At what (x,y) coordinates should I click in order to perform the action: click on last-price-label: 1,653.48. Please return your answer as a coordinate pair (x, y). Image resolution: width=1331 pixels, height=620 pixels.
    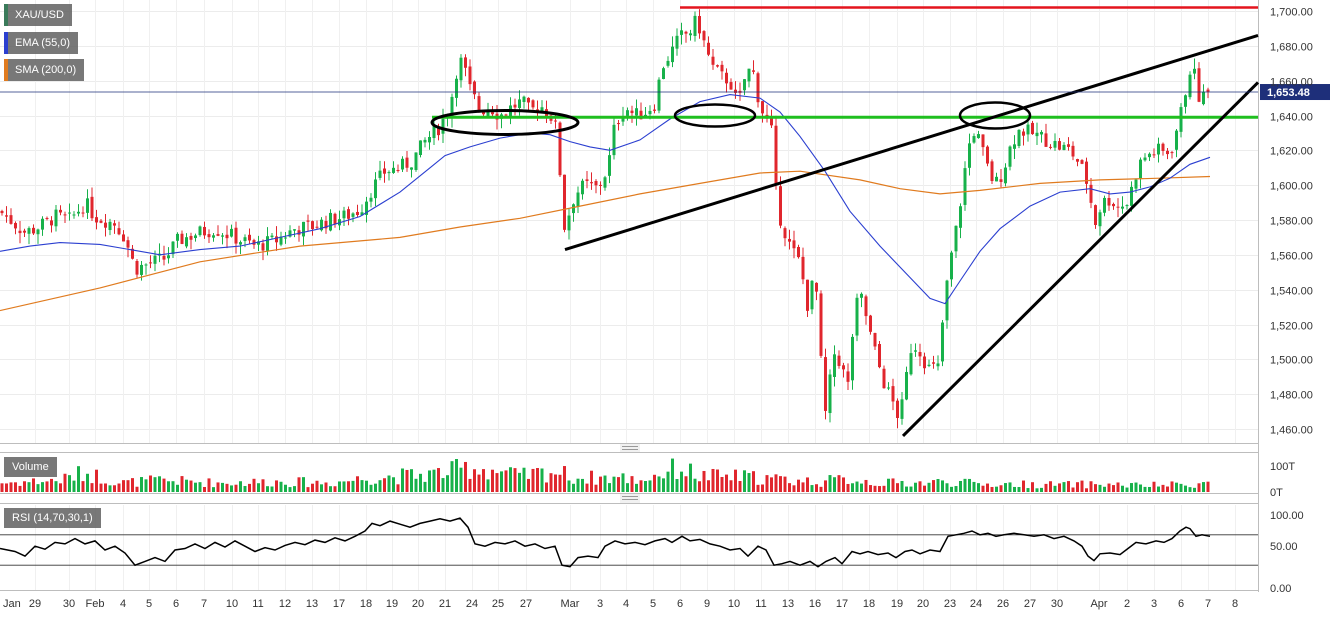
    Looking at the image, I should click on (1288, 93).